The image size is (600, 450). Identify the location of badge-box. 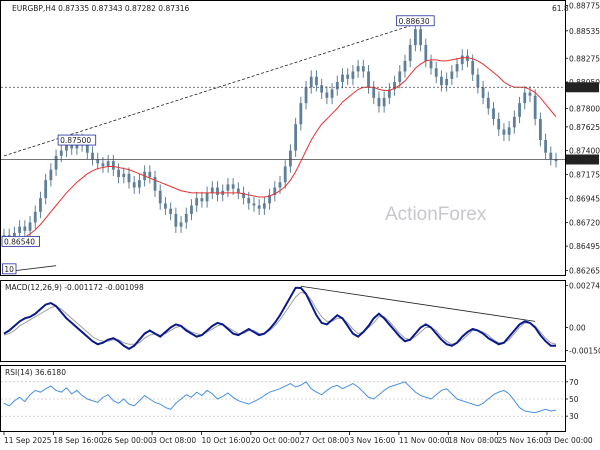
(582, 87).